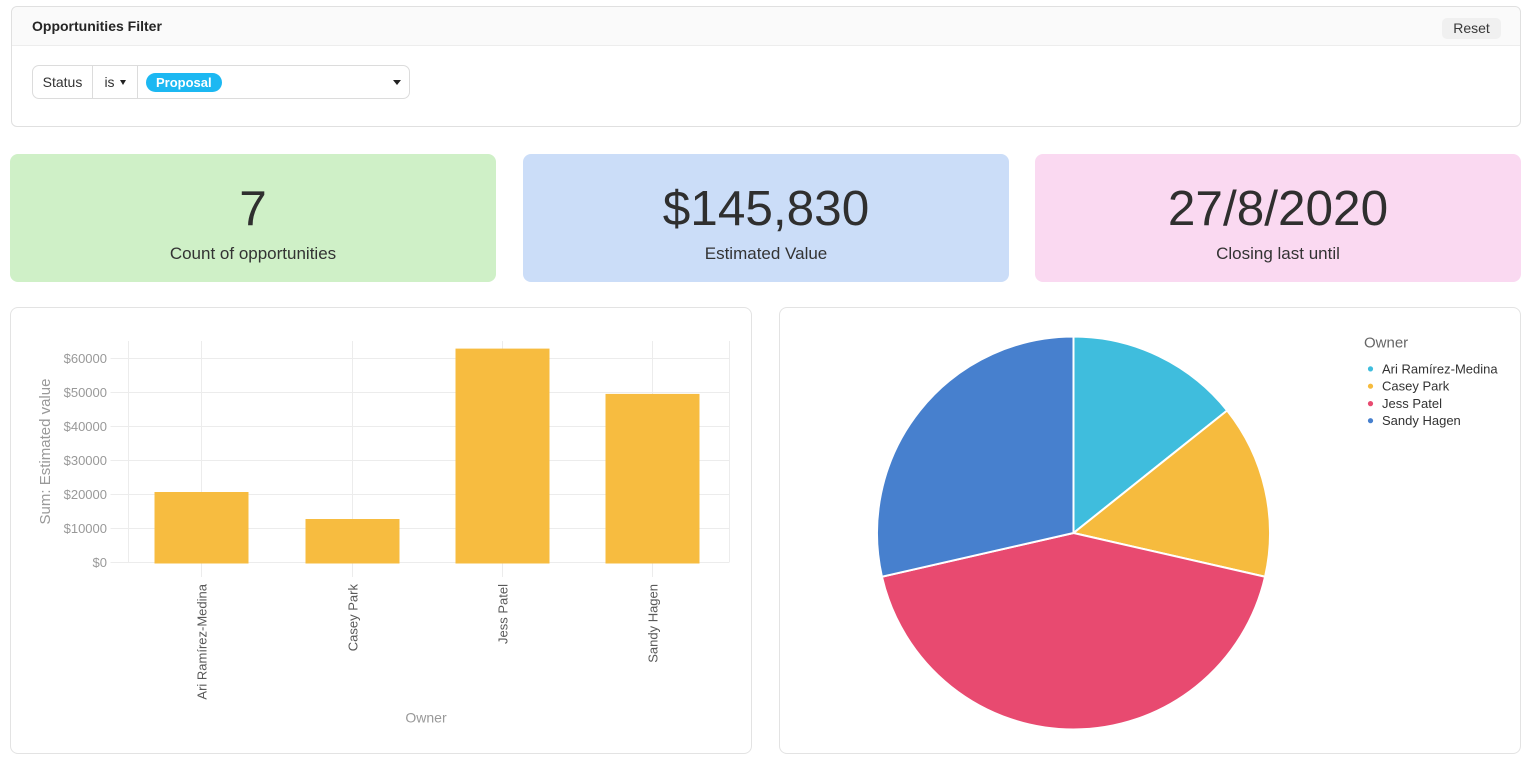 Image resolution: width=1536 pixels, height=761 pixels. What do you see at coordinates (85, 426) in the screenshot?
I see `svg-text: $40000` at bounding box center [85, 426].